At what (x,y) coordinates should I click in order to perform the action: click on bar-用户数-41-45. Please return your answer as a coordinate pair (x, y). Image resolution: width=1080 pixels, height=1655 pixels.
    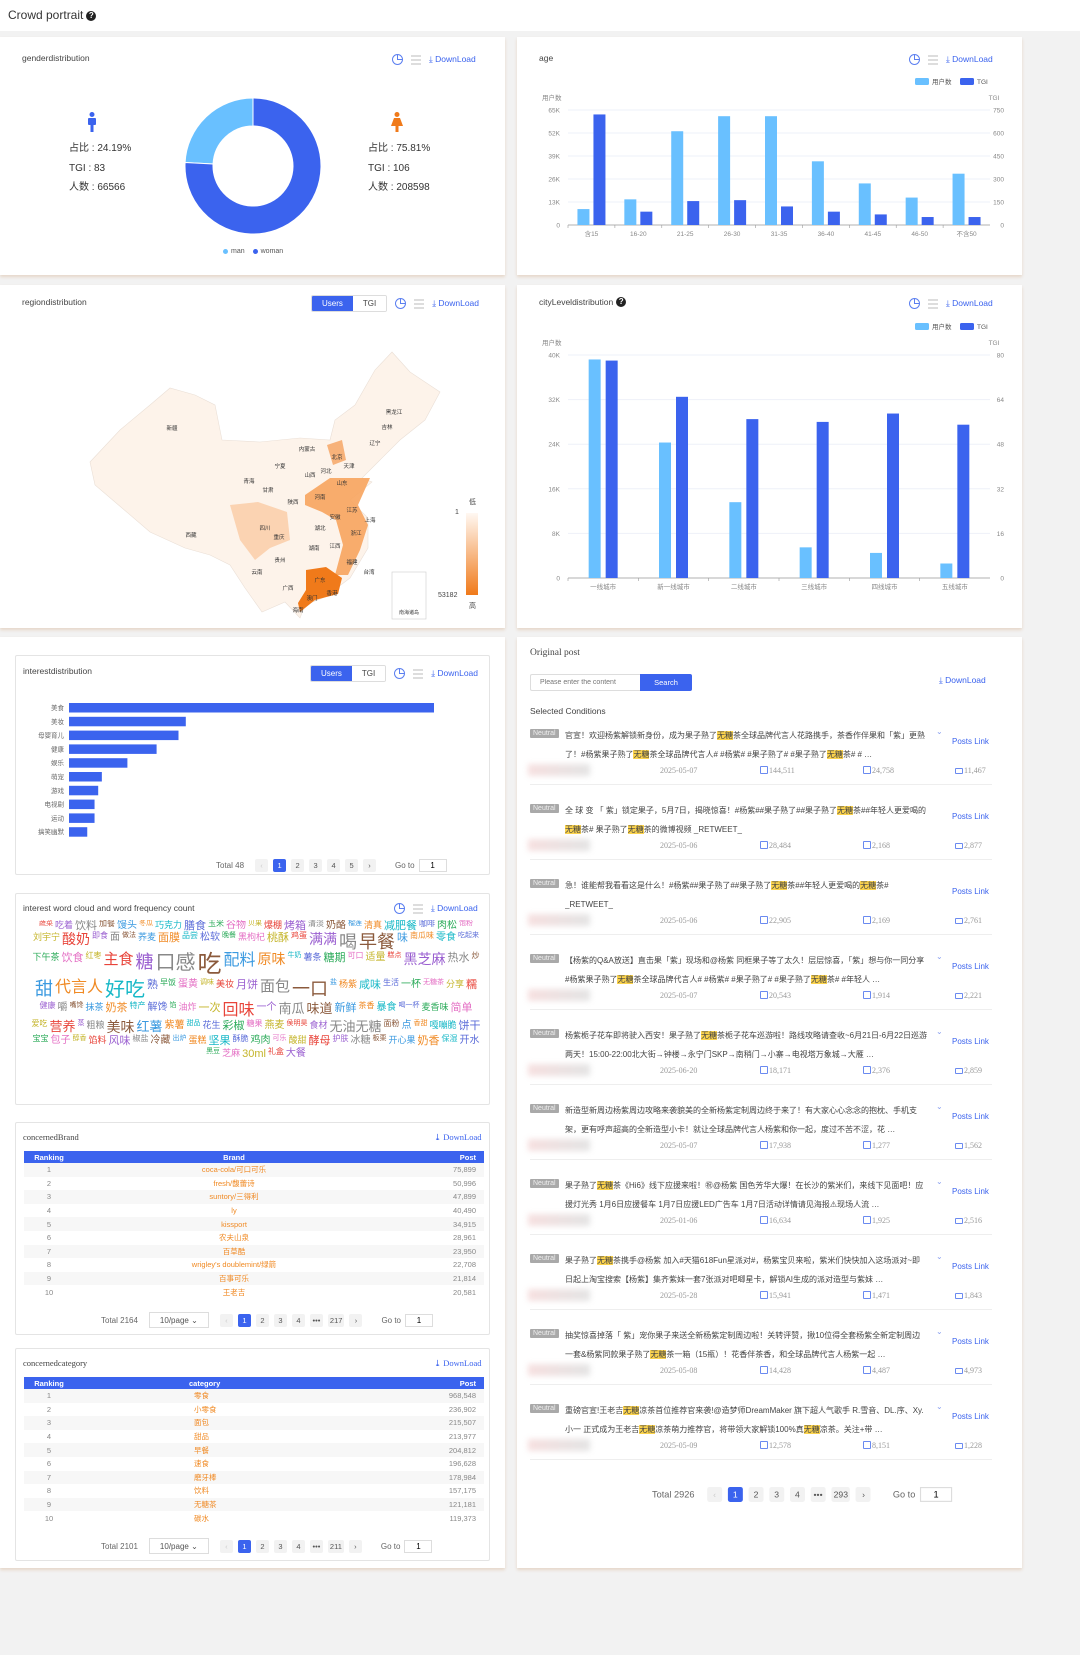
    Looking at the image, I should click on (864, 204).